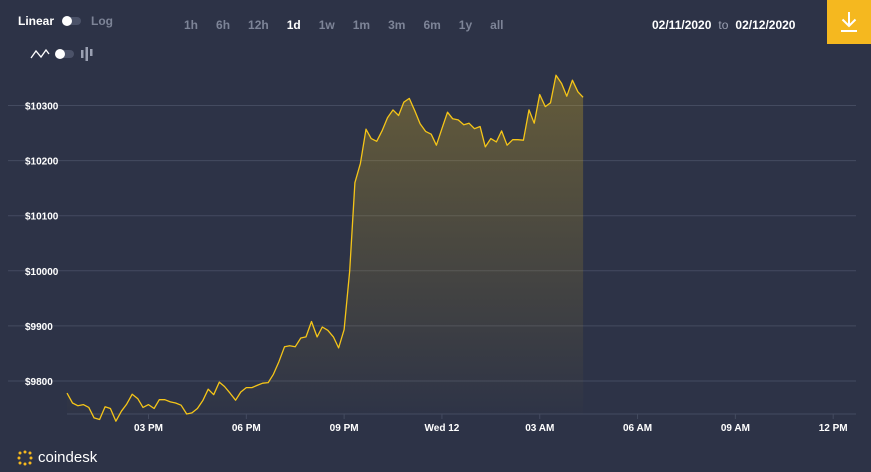  Describe the element at coordinates (258, 25) in the screenshot. I see `range-tab: 12h` at that location.